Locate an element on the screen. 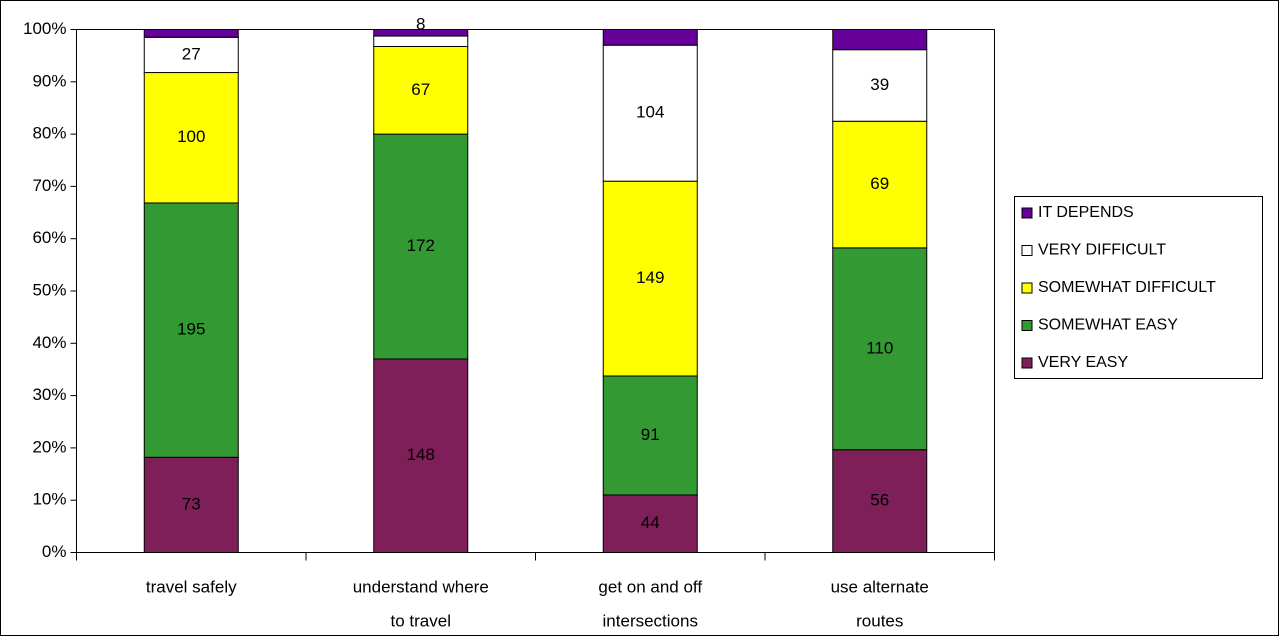 The height and width of the screenshot is (636, 1280). y-tick-label: 60% is located at coordinates (49, 237).